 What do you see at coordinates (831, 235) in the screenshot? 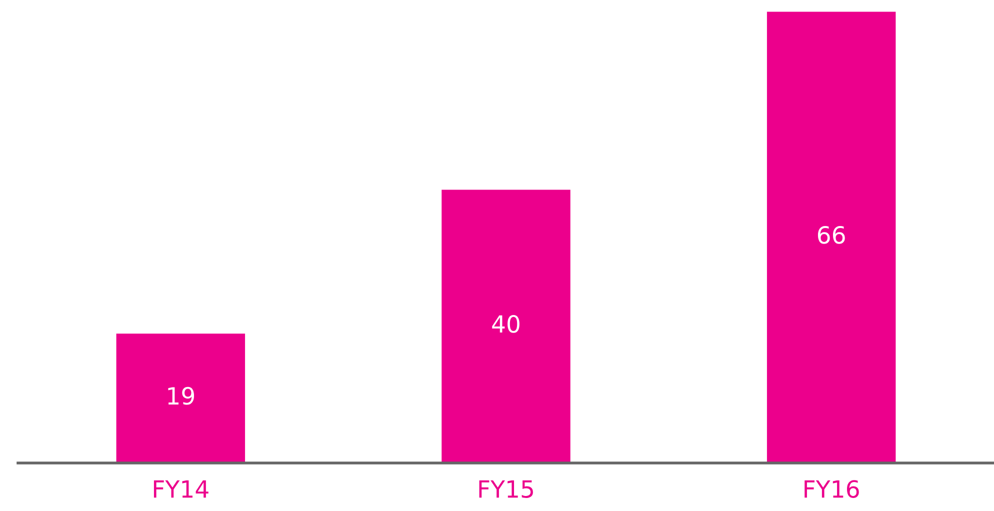
I see `data-label: 66` at bounding box center [831, 235].